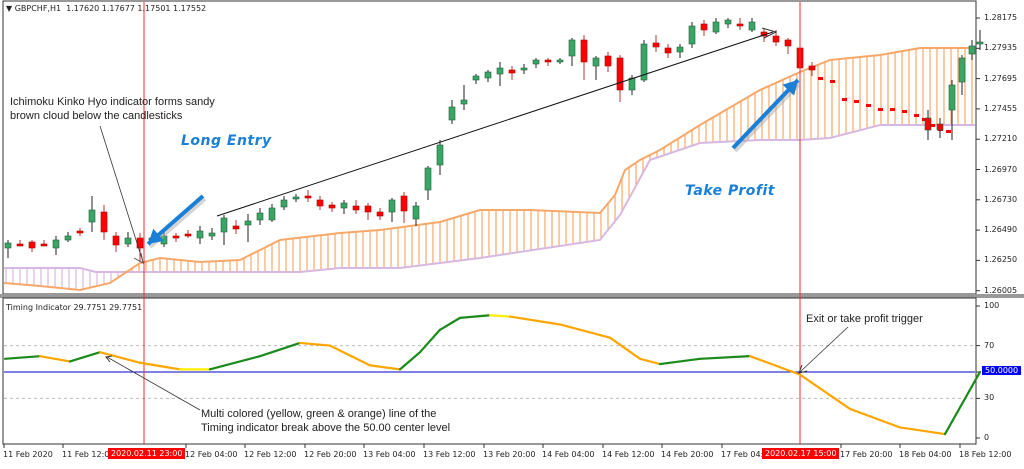 This screenshot has width=1024, height=469. What do you see at coordinates (767, 117) in the screenshot?
I see `take-profit-arrow-icon-shadow` at bounding box center [767, 117].